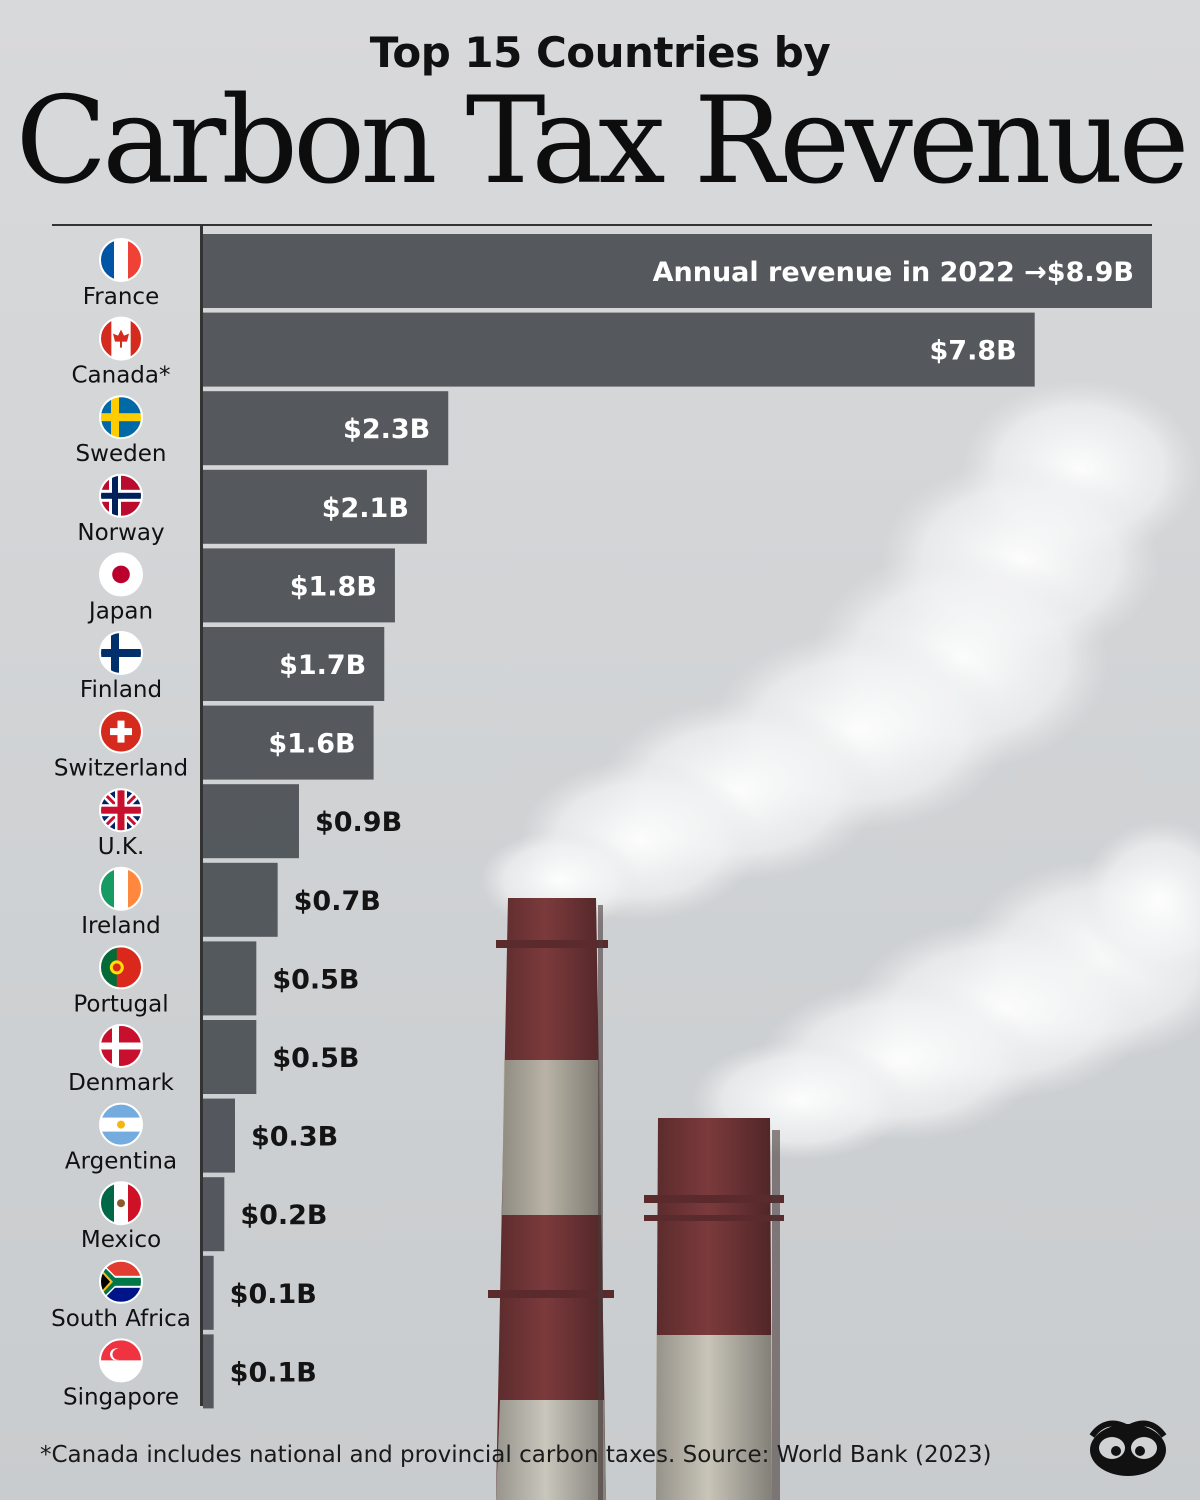 Image resolution: width=1200 pixels, height=1500 pixels. Describe the element at coordinates (973, 351) in the screenshot. I see `value-label: $7.8B` at that location.